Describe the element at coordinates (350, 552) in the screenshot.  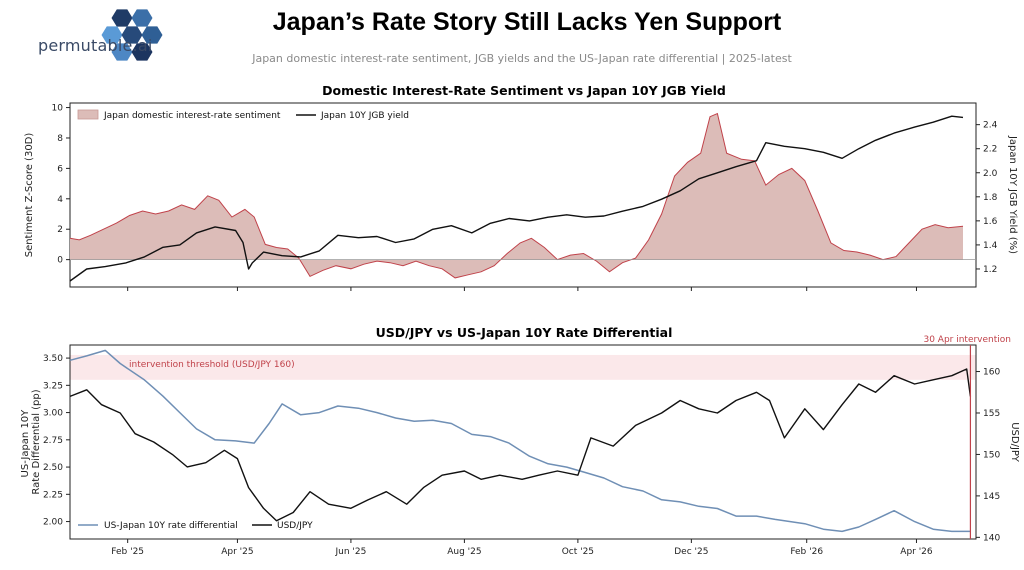
I see `x-tick-label: Jun '25` at that location.